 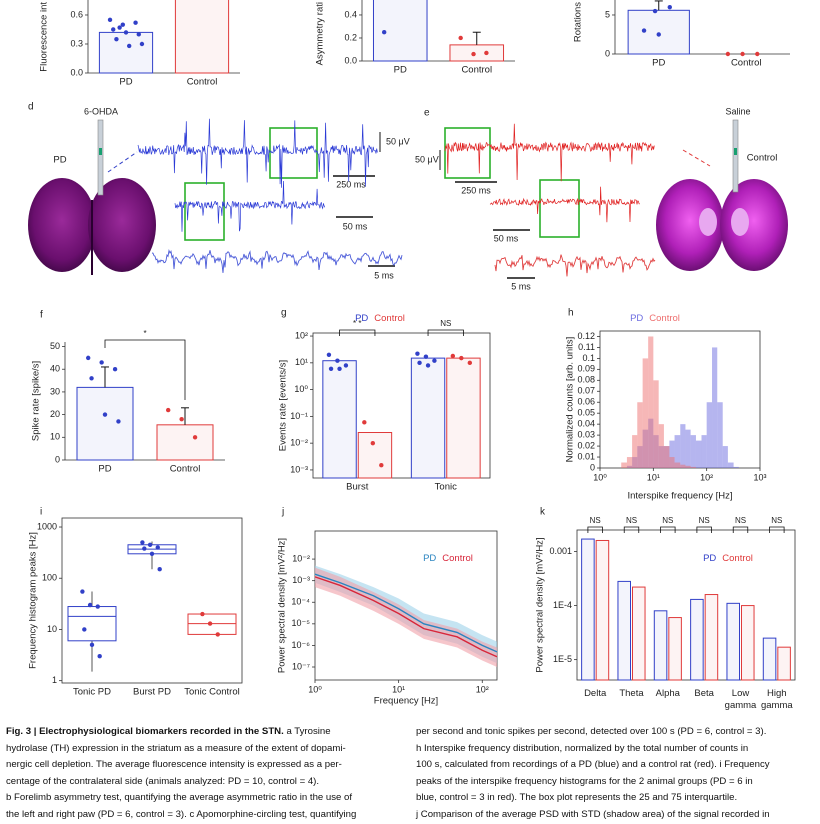 What do you see at coordinates (47, 526) in the screenshot?
I see `y-tick-label: 1000` at bounding box center [47, 526].